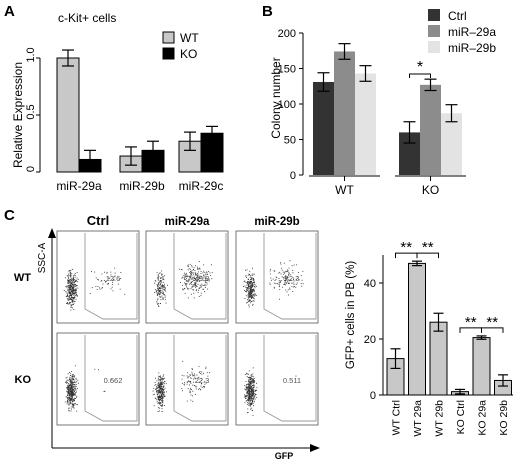 This screenshot has width=520, height=464. What do you see at coordinates (481, 366) in the screenshot?
I see `panel-c-bar` at bounding box center [481, 366].